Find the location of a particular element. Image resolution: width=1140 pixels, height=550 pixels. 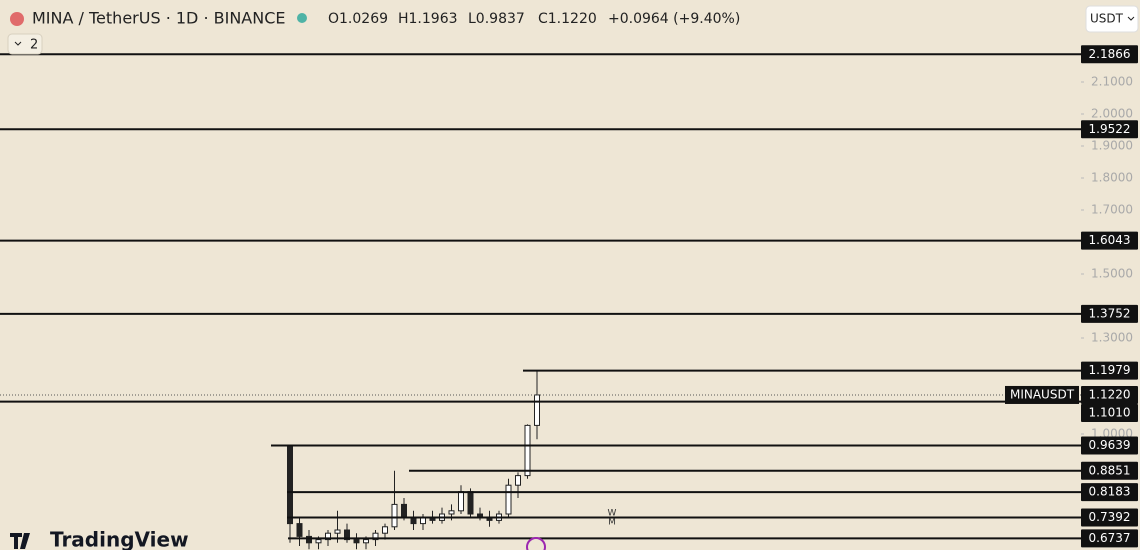

price-label: 1.3752 is located at coordinates (1110, 313).